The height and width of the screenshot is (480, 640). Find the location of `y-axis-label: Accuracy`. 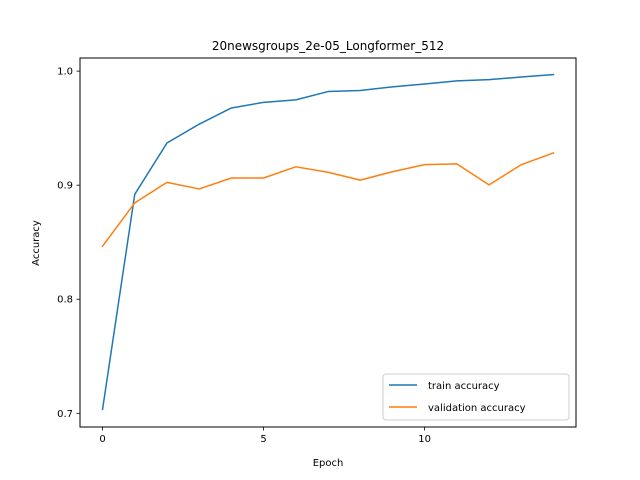

y-axis-label: Accuracy is located at coordinates (36, 243).